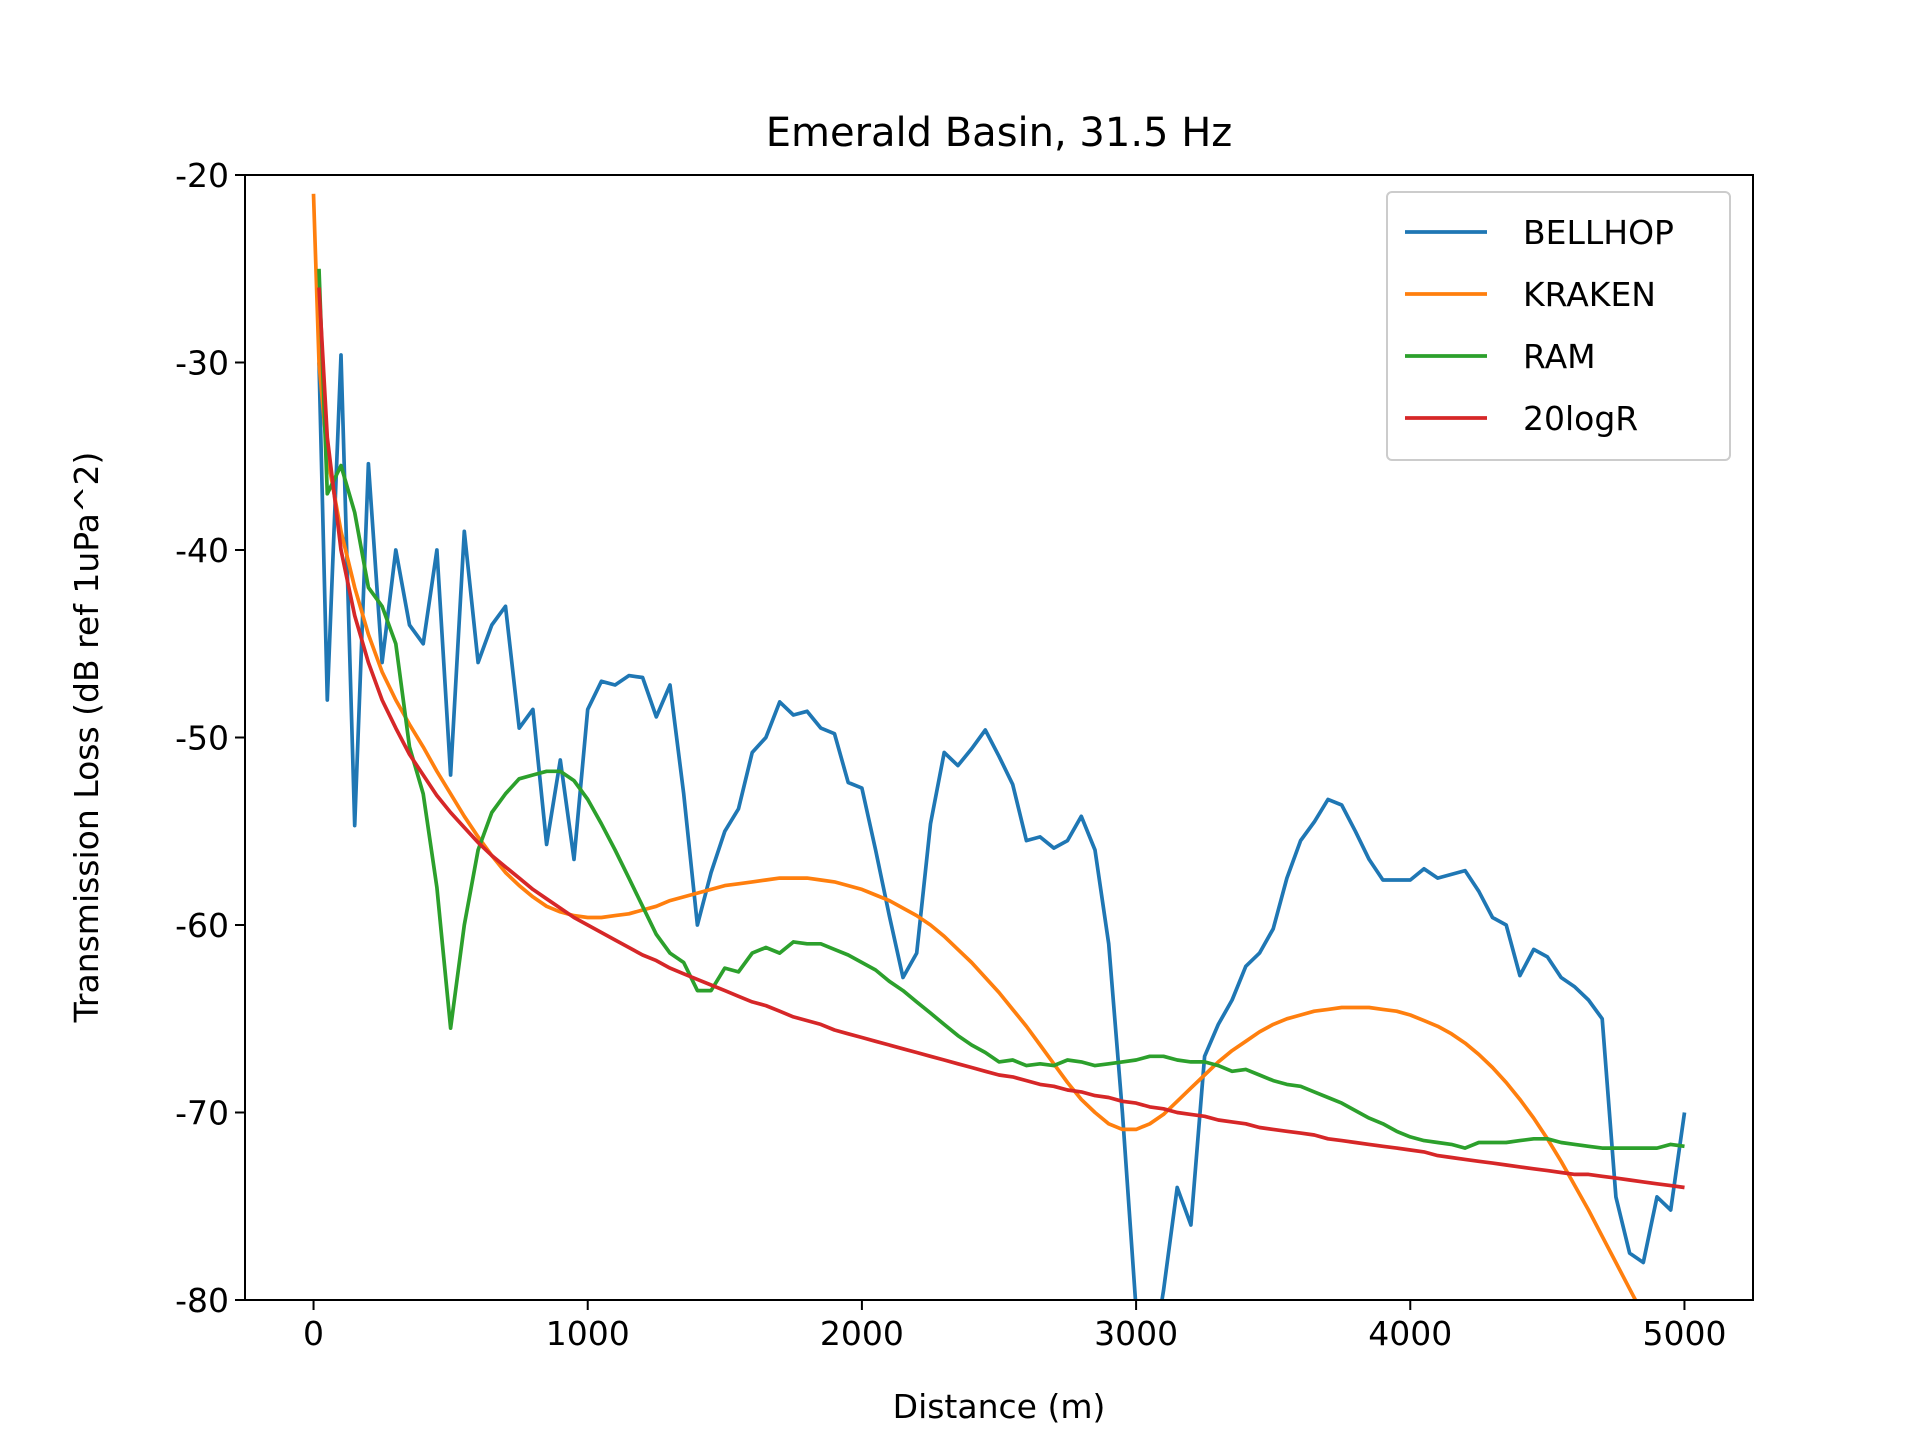 The image size is (1920, 1440). I want to click on x-tick-label: 3000, so click(1136, 1333).